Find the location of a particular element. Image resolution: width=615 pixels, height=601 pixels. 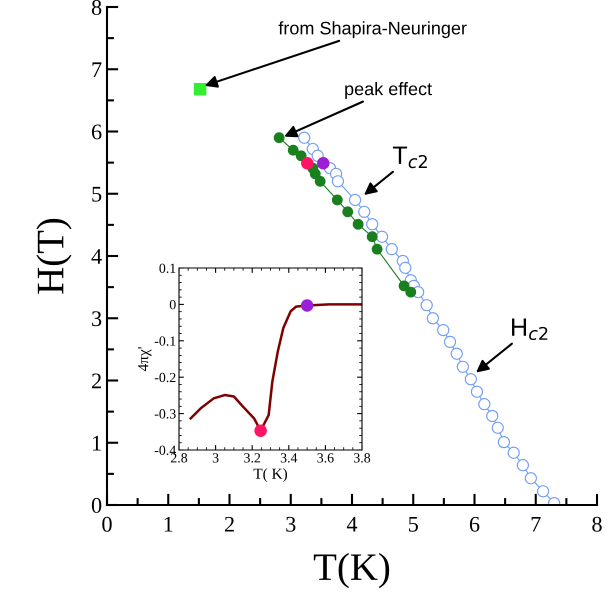

annotation: from Shapira-Neuringer is located at coordinates (372, 29).